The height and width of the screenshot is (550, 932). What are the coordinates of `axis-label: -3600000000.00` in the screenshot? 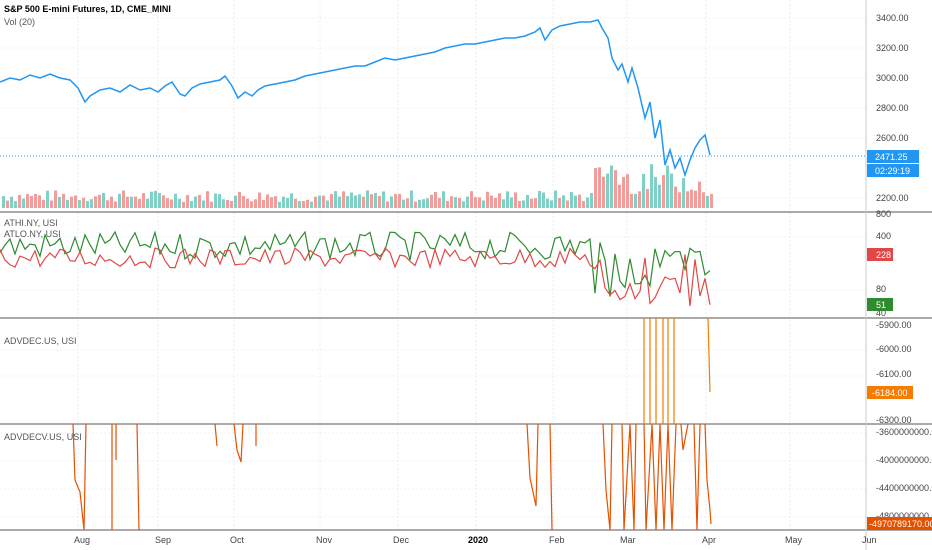 It's located at (904, 432).